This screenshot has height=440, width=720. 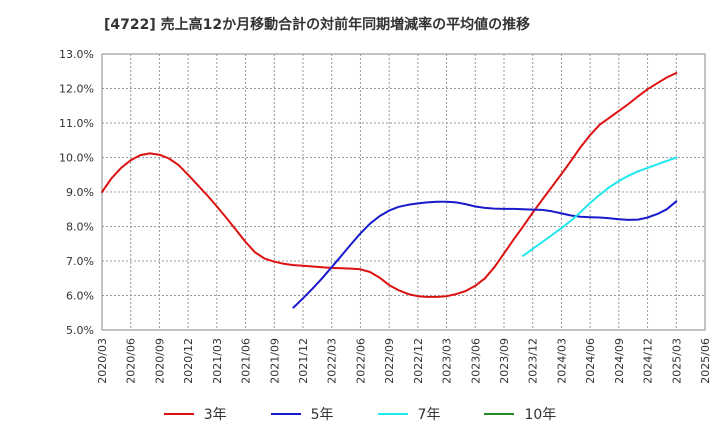 I want to click on y-tick-label: 10.0%, so click(x=76, y=158).